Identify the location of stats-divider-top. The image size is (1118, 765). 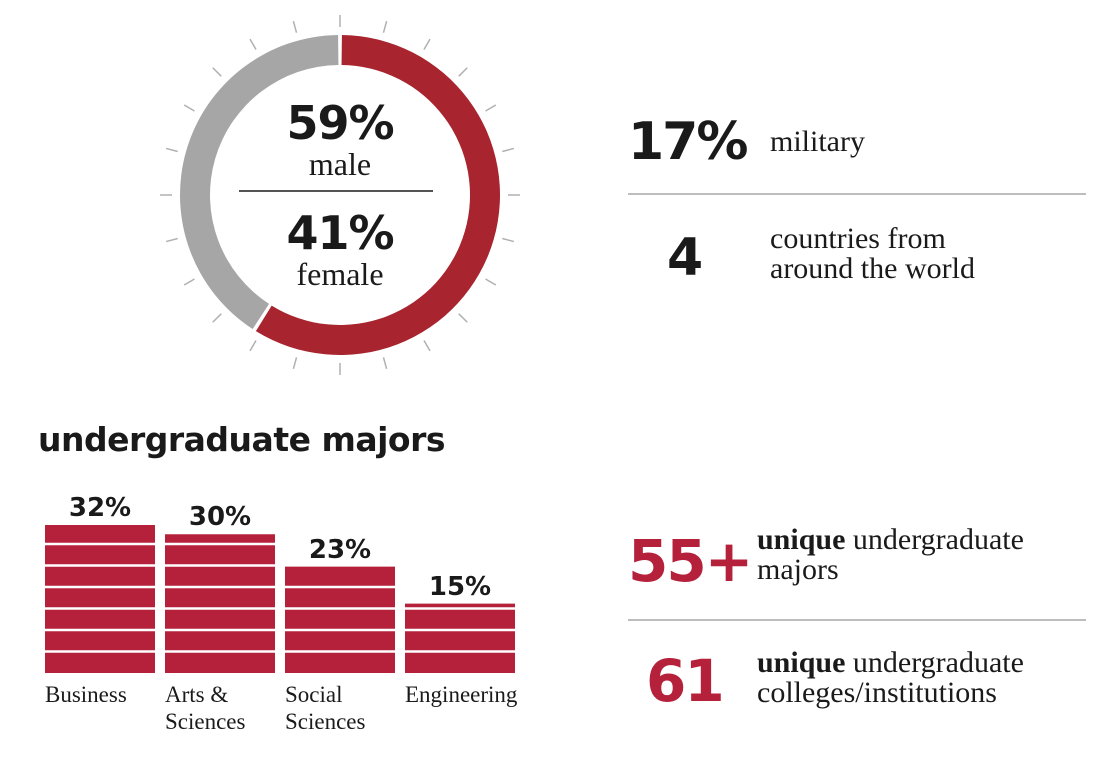
(857, 194).